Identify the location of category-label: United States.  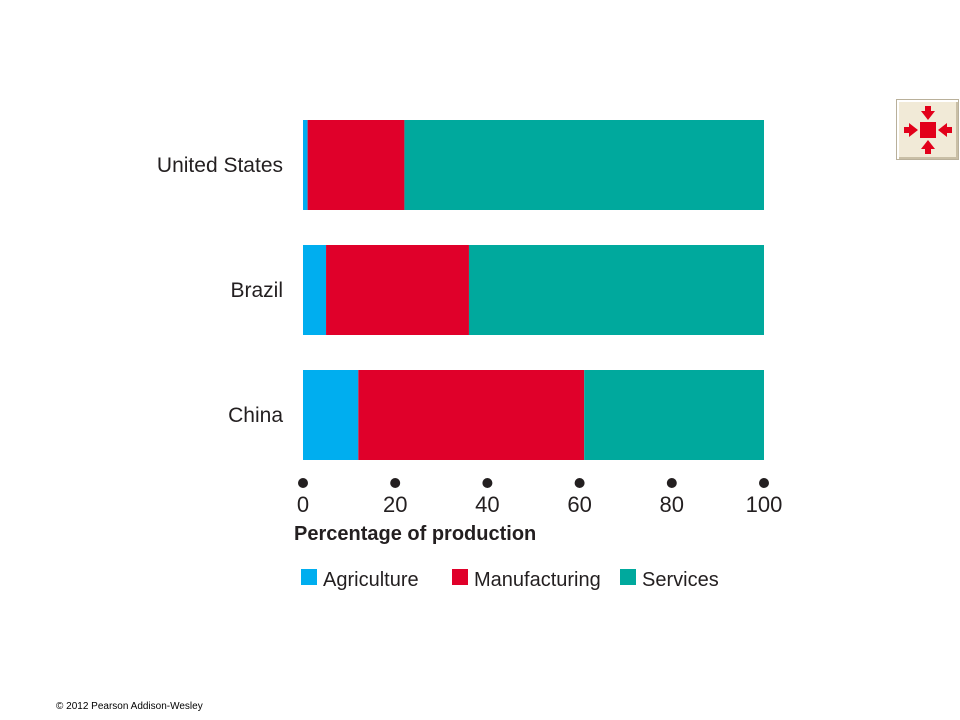
(220, 165).